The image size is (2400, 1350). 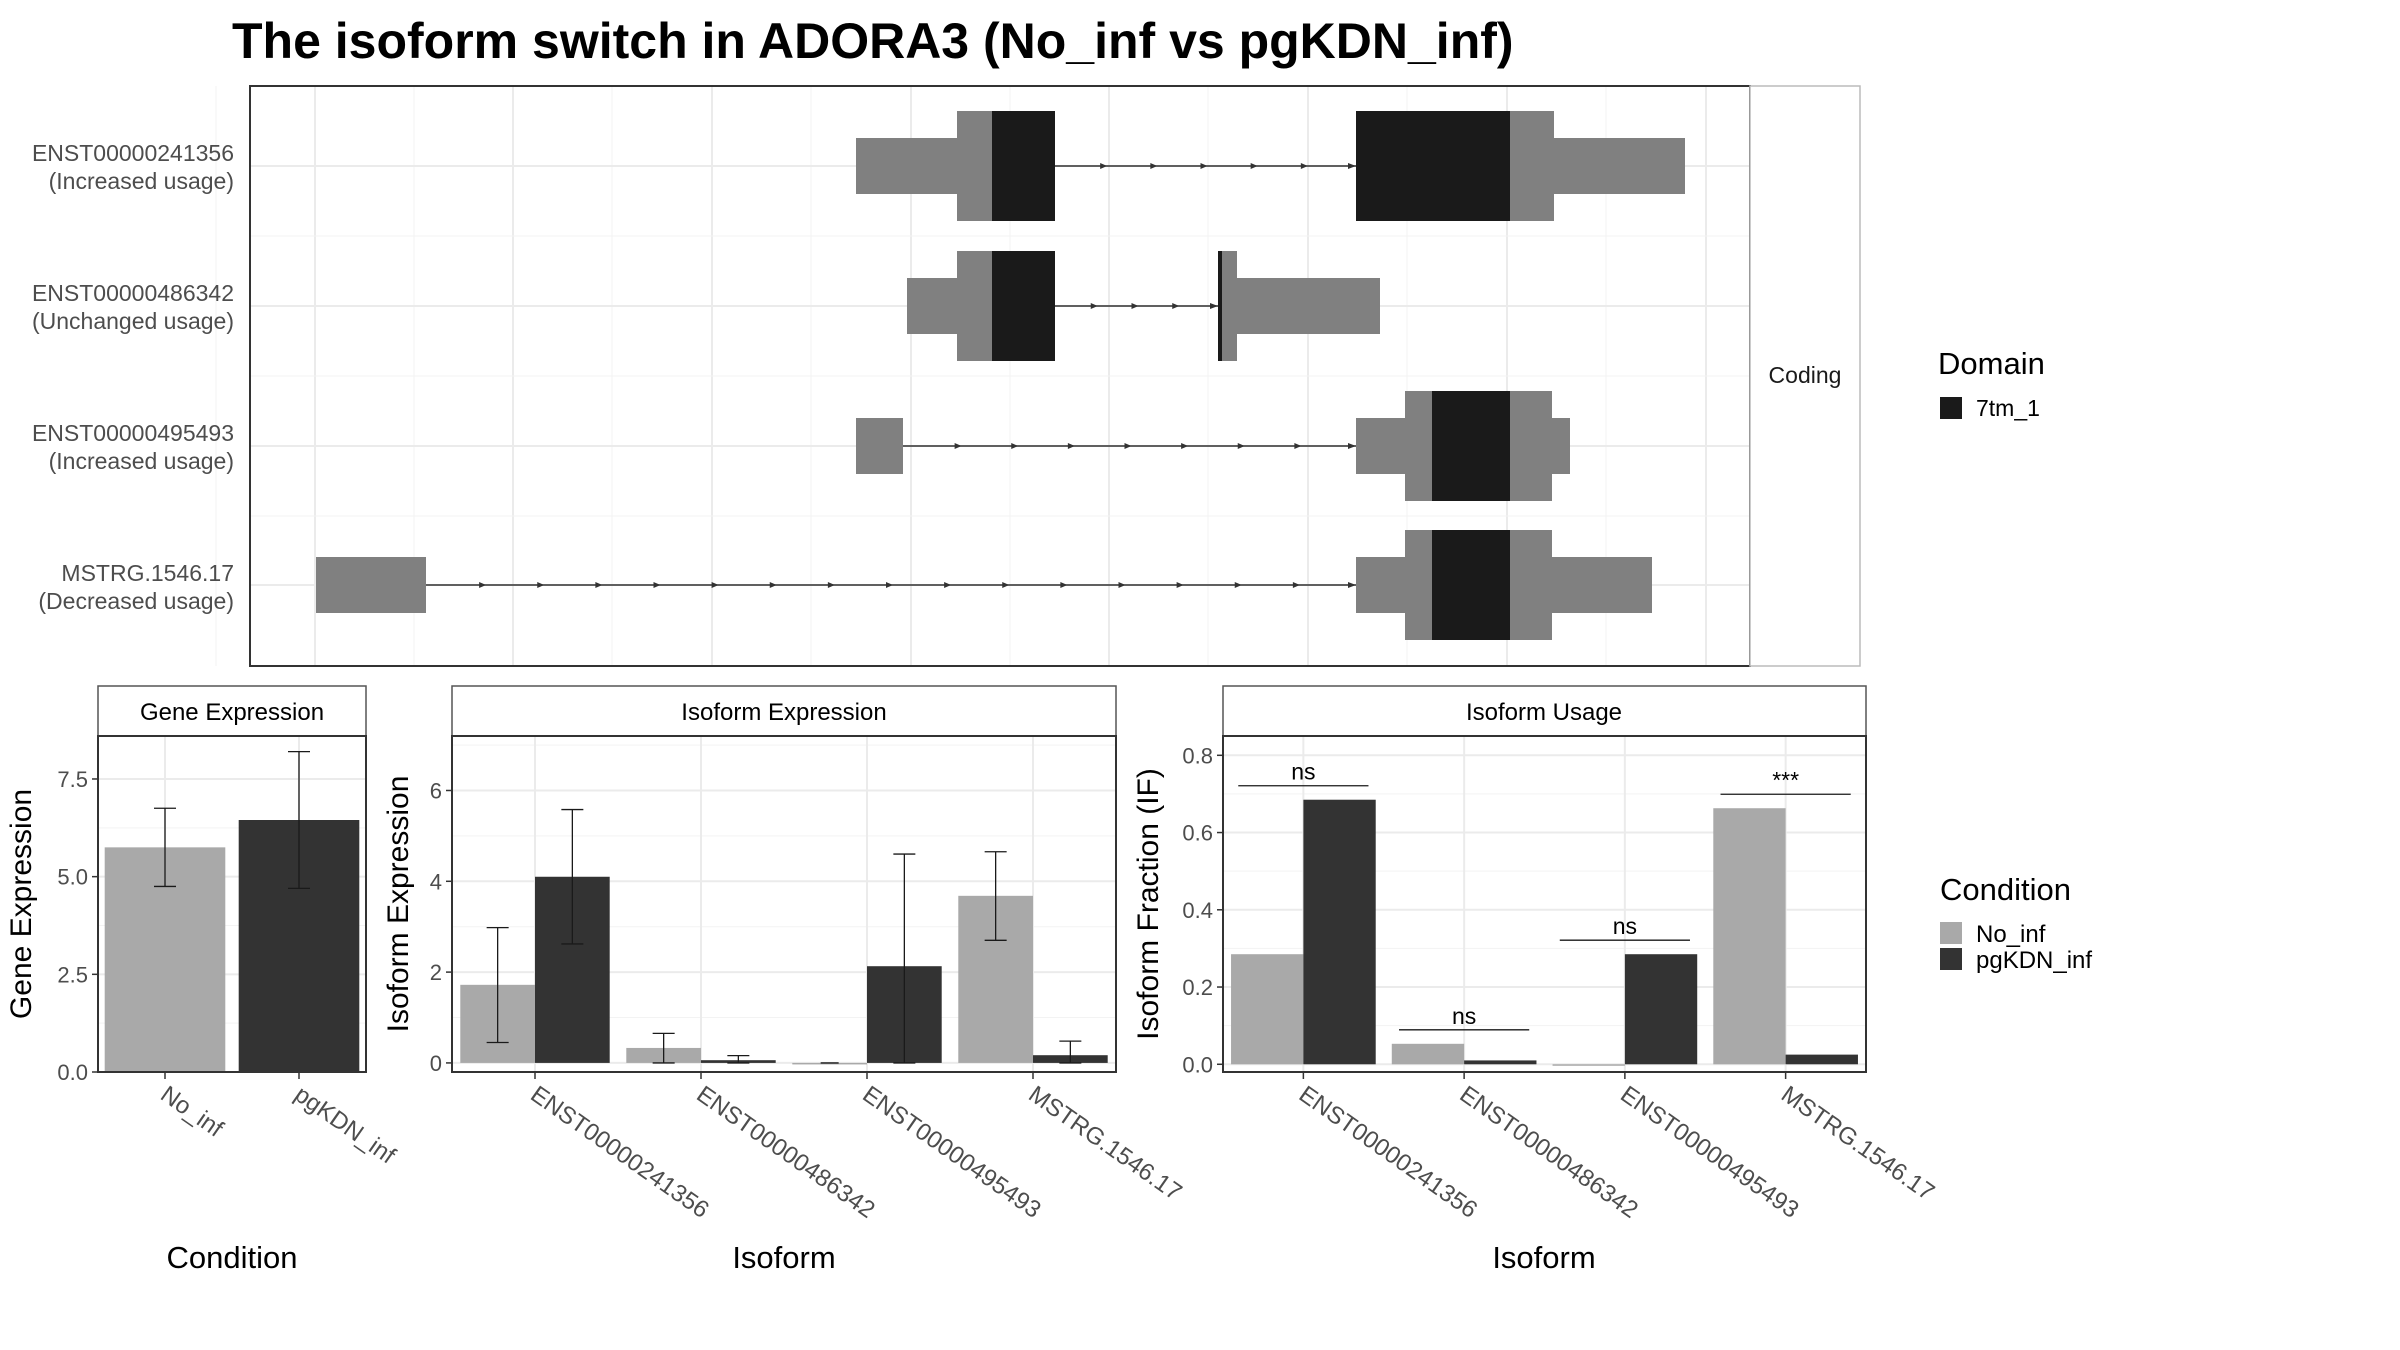 What do you see at coordinates (1991, 383) in the screenshot?
I see `domain-legend: Domain 7tm_1` at bounding box center [1991, 383].